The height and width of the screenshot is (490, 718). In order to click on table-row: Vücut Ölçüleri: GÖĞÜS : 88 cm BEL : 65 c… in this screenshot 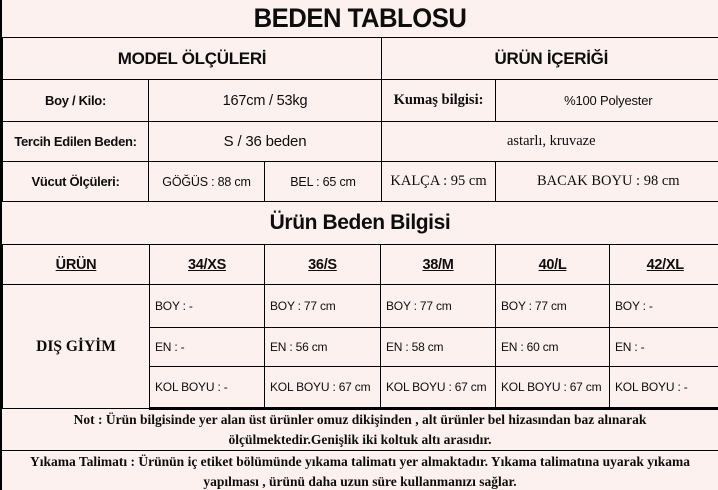, I will do `click(360, 181)`.